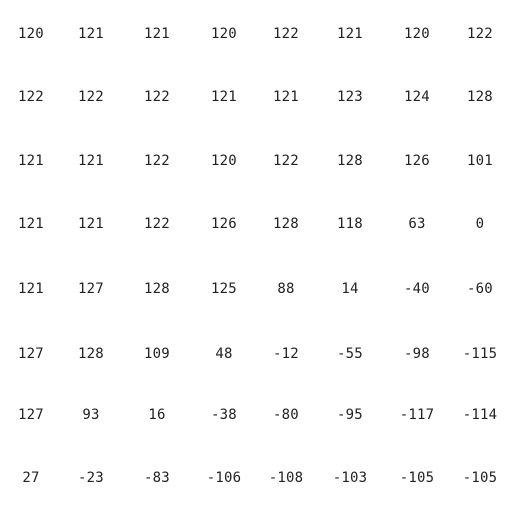 The width and height of the screenshot is (510, 510). I want to click on matrix-cell: 0, so click(480, 224).